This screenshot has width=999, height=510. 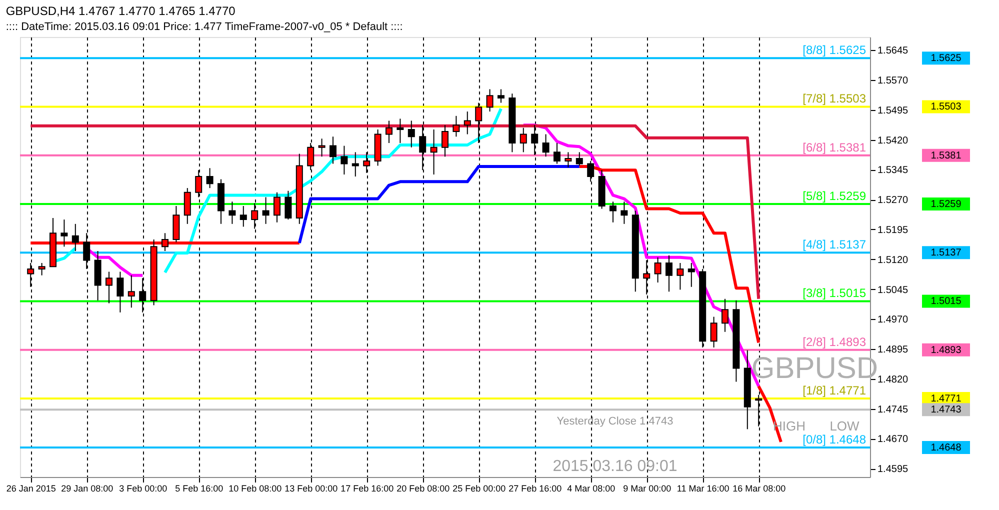 I want to click on ref-line-label: [5/8] 1.5259, so click(x=834, y=195).